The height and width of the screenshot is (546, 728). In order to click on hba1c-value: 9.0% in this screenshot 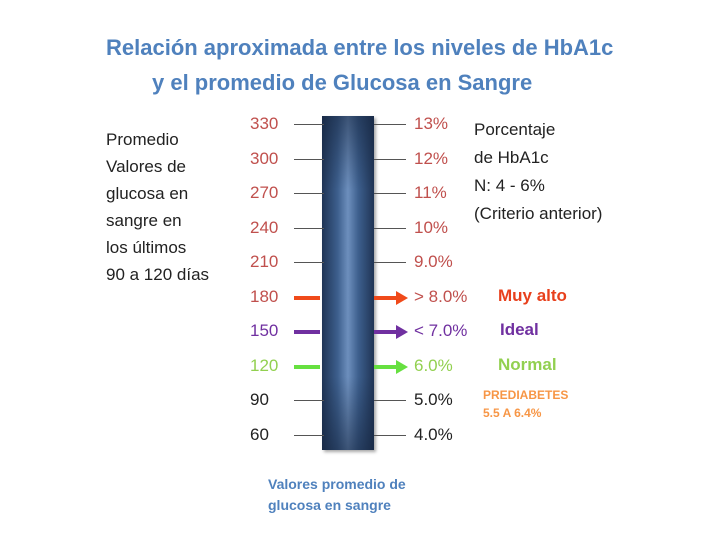, I will do `click(433, 261)`.